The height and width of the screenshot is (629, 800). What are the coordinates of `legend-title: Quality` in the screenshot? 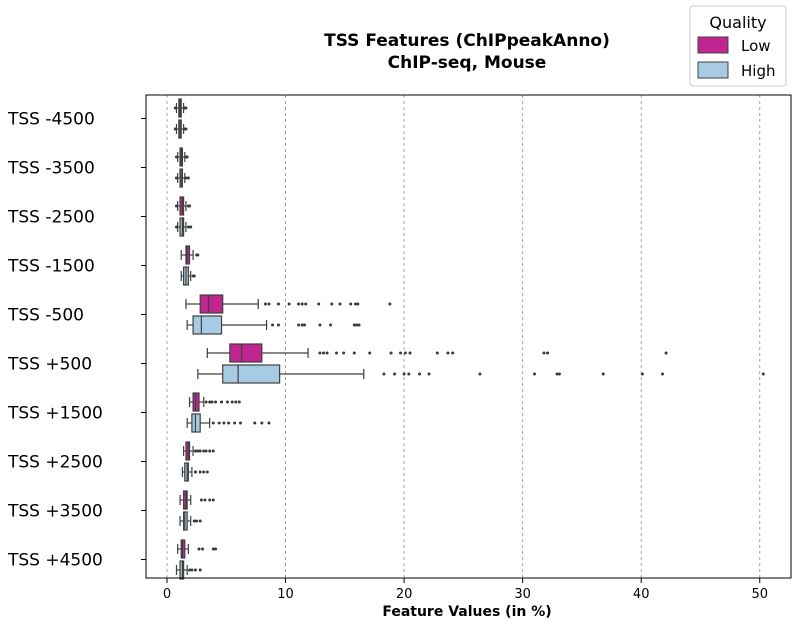 It's located at (737, 22).